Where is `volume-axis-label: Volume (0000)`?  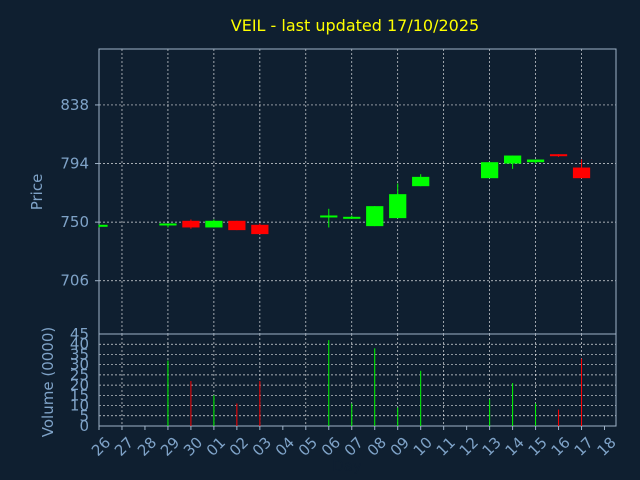 volume-axis-label: Volume (0000) is located at coordinates (48, 382).